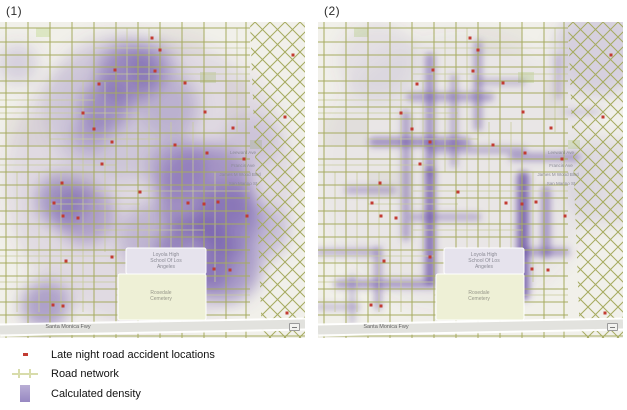 The image size is (627, 410). Describe the element at coordinates (25, 373) in the screenshot. I see `road-line-icon` at that location.